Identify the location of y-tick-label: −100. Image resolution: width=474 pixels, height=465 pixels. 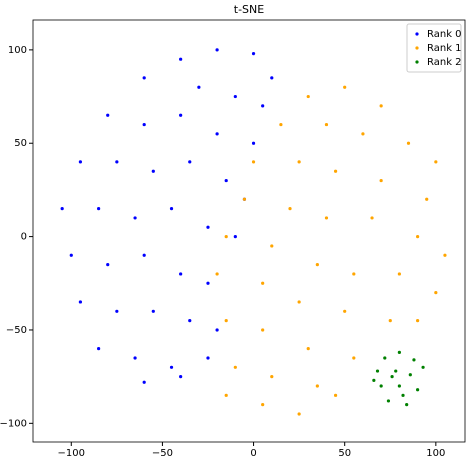
(13, 423).